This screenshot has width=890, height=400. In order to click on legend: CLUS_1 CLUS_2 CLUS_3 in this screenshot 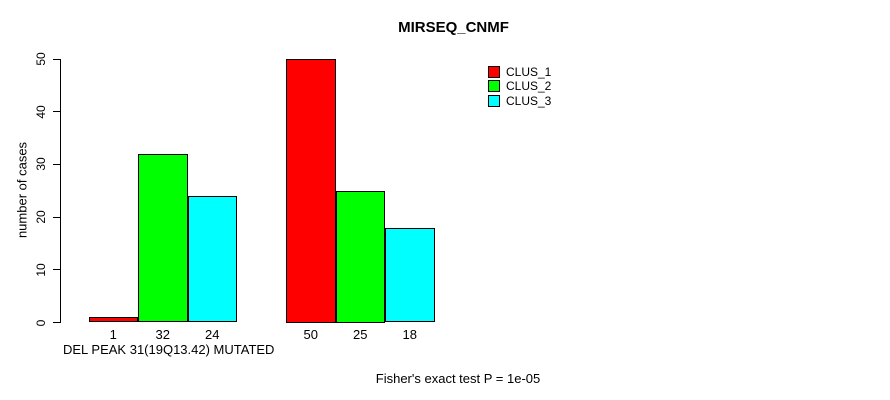, I will do `click(519, 86)`.